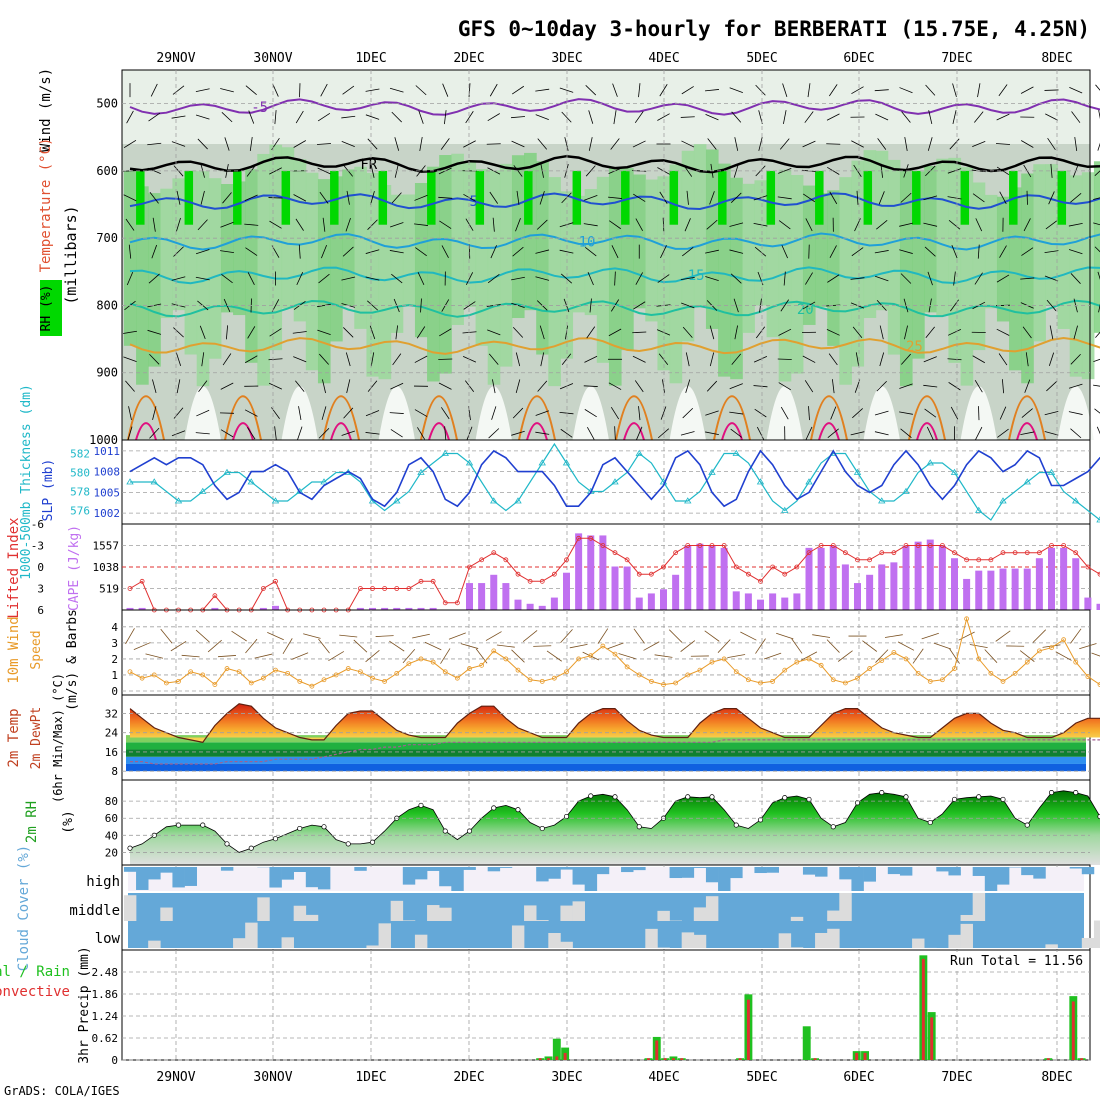  What do you see at coordinates (566, 58) in the screenshot?
I see `top-date-label: 3DEC` at bounding box center [566, 58].